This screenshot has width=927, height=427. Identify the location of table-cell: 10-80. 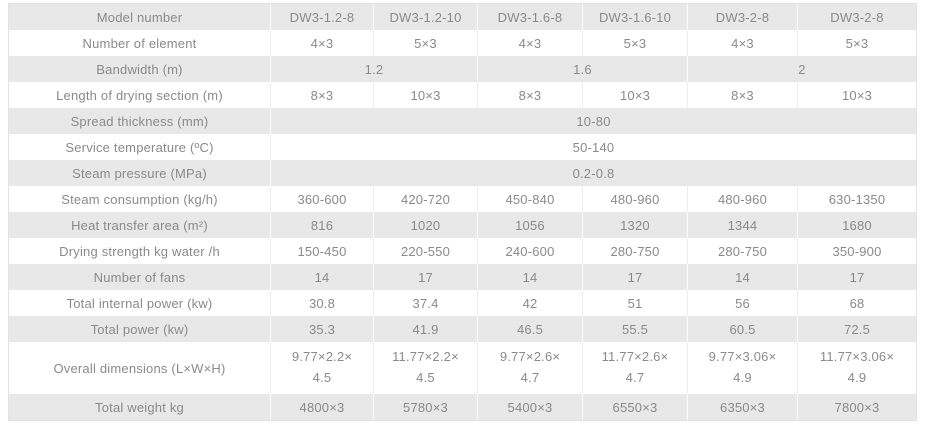
(593, 121).